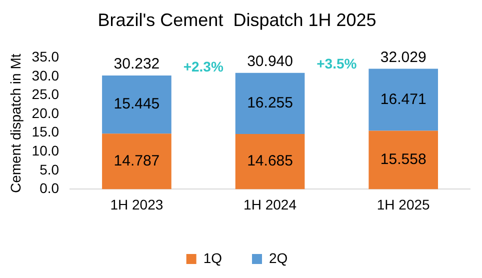  Describe the element at coordinates (50, 169) in the screenshot. I see `y-tick-label: 5.0` at that location.